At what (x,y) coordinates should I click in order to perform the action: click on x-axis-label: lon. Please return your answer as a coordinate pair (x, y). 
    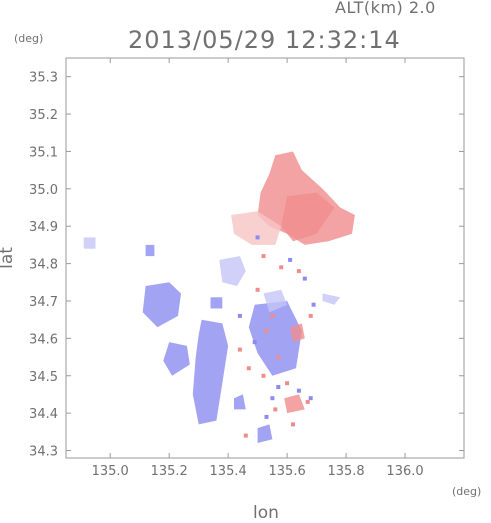
    Looking at the image, I should click on (266, 513).